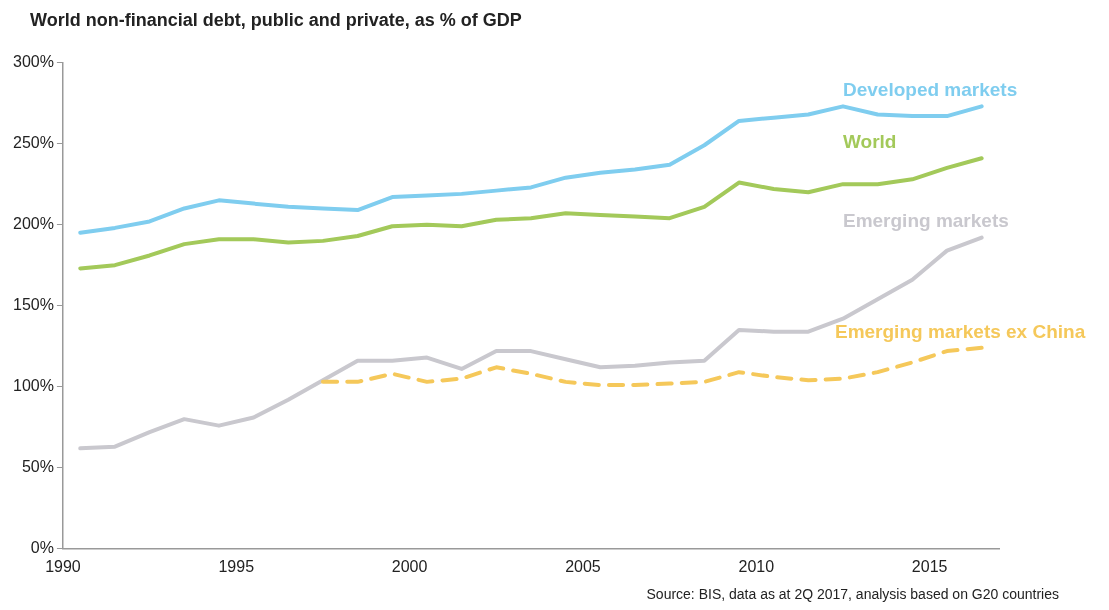 This screenshot has height=610, width=1109. What do you see at coordinates (852, 594) in the screenshot?
I see `source-note: Source: BIS, data as at 2Q 2017, analysis based on G20 countries` at bounding box center [852, 594].